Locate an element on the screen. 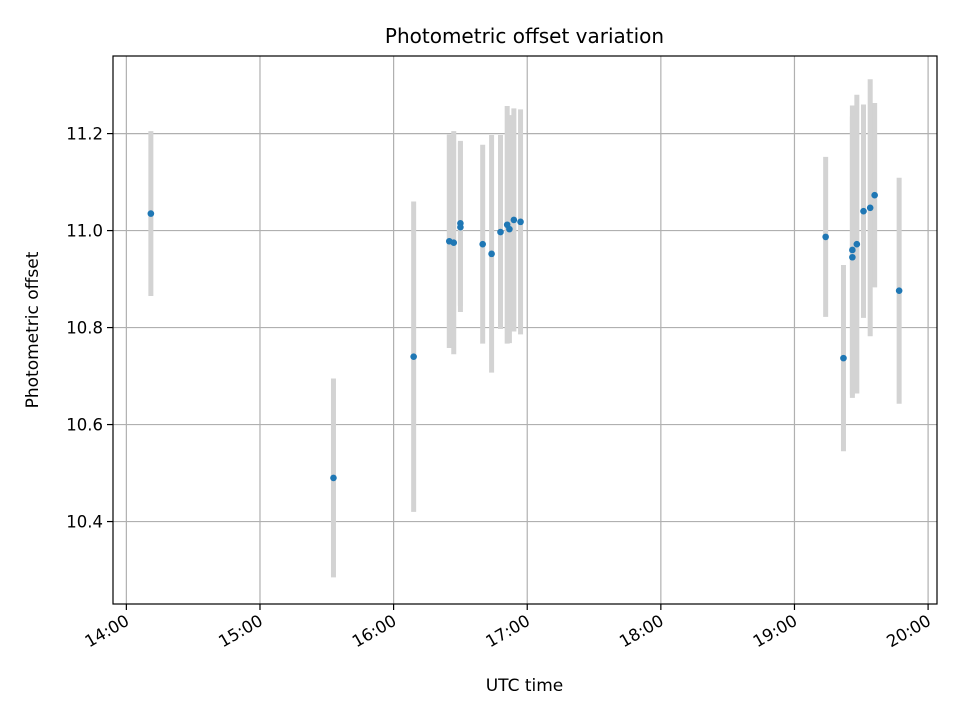 The image size is (960, 720). x-axis-label: UTC time is located at coordinates (525, 686).